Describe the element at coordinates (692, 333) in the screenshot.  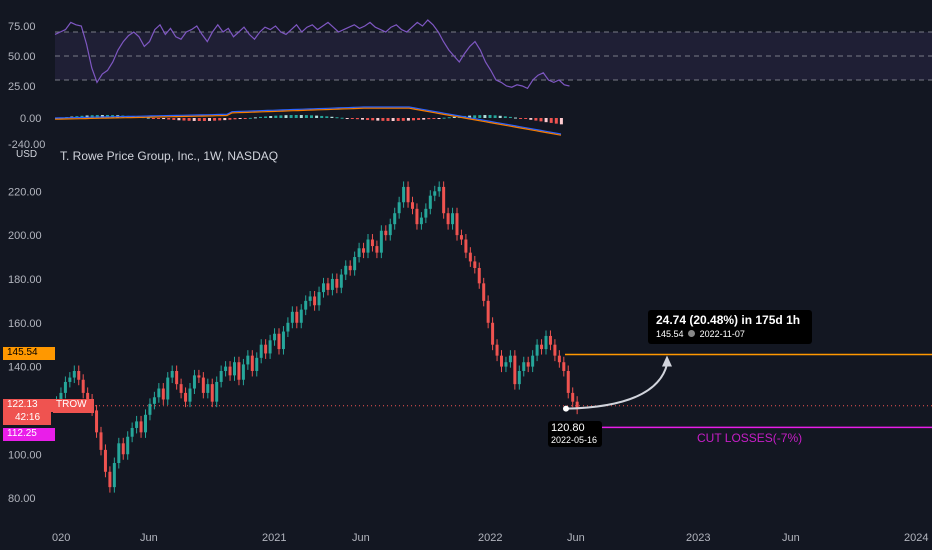
I see `clock-icon` at that location.